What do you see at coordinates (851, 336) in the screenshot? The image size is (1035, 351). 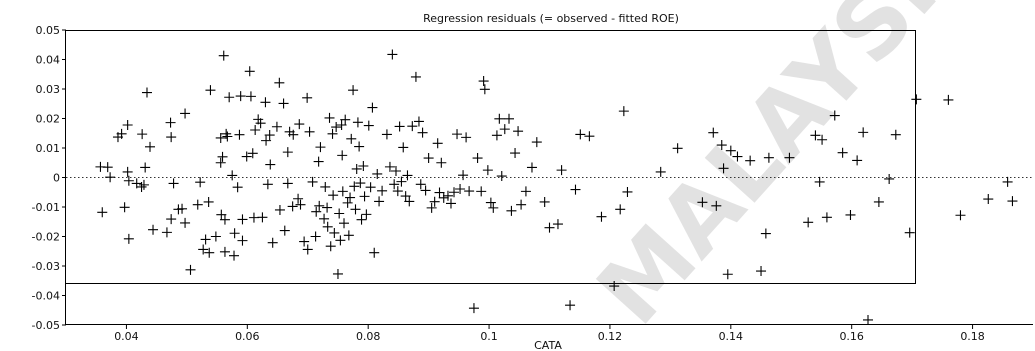 I see `x-tick-label: 0.16` at bounding box center [851, 336].